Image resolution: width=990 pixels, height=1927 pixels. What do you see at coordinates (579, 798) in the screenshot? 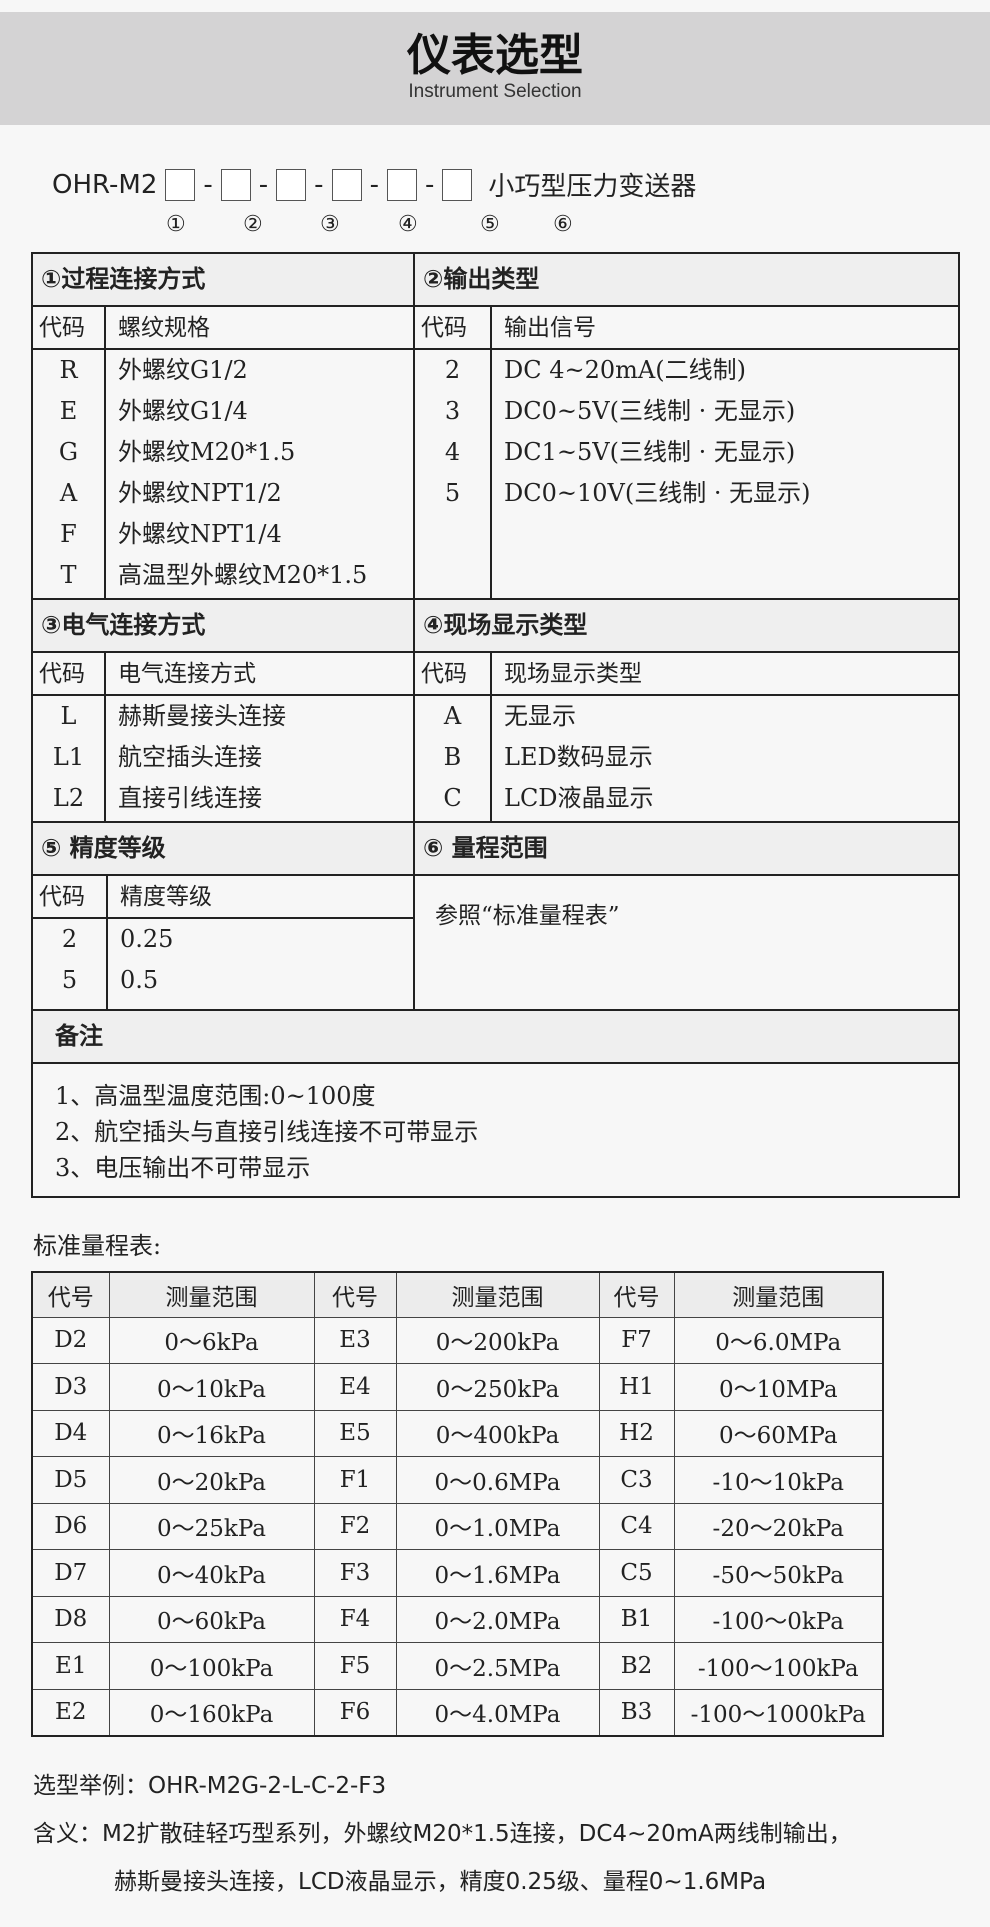
I see `option-value: LCD液晶显示` at bounding box center [579, 798].